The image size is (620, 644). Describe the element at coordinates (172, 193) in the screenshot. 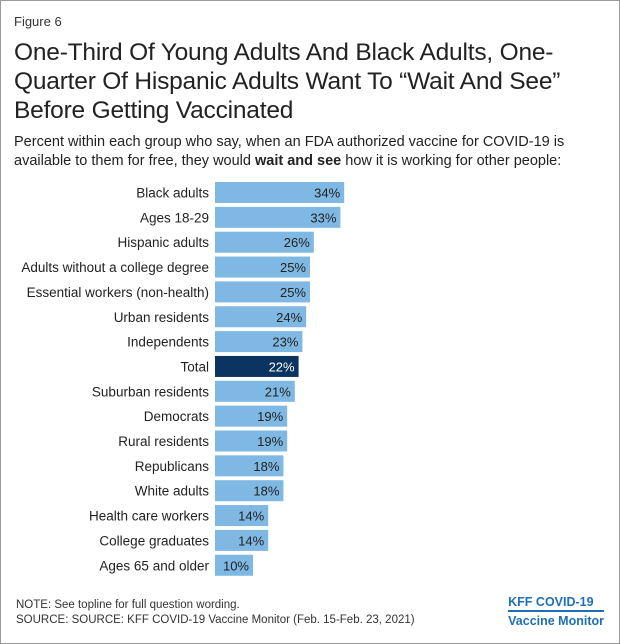

I see `category-label: Black adults` at that location.